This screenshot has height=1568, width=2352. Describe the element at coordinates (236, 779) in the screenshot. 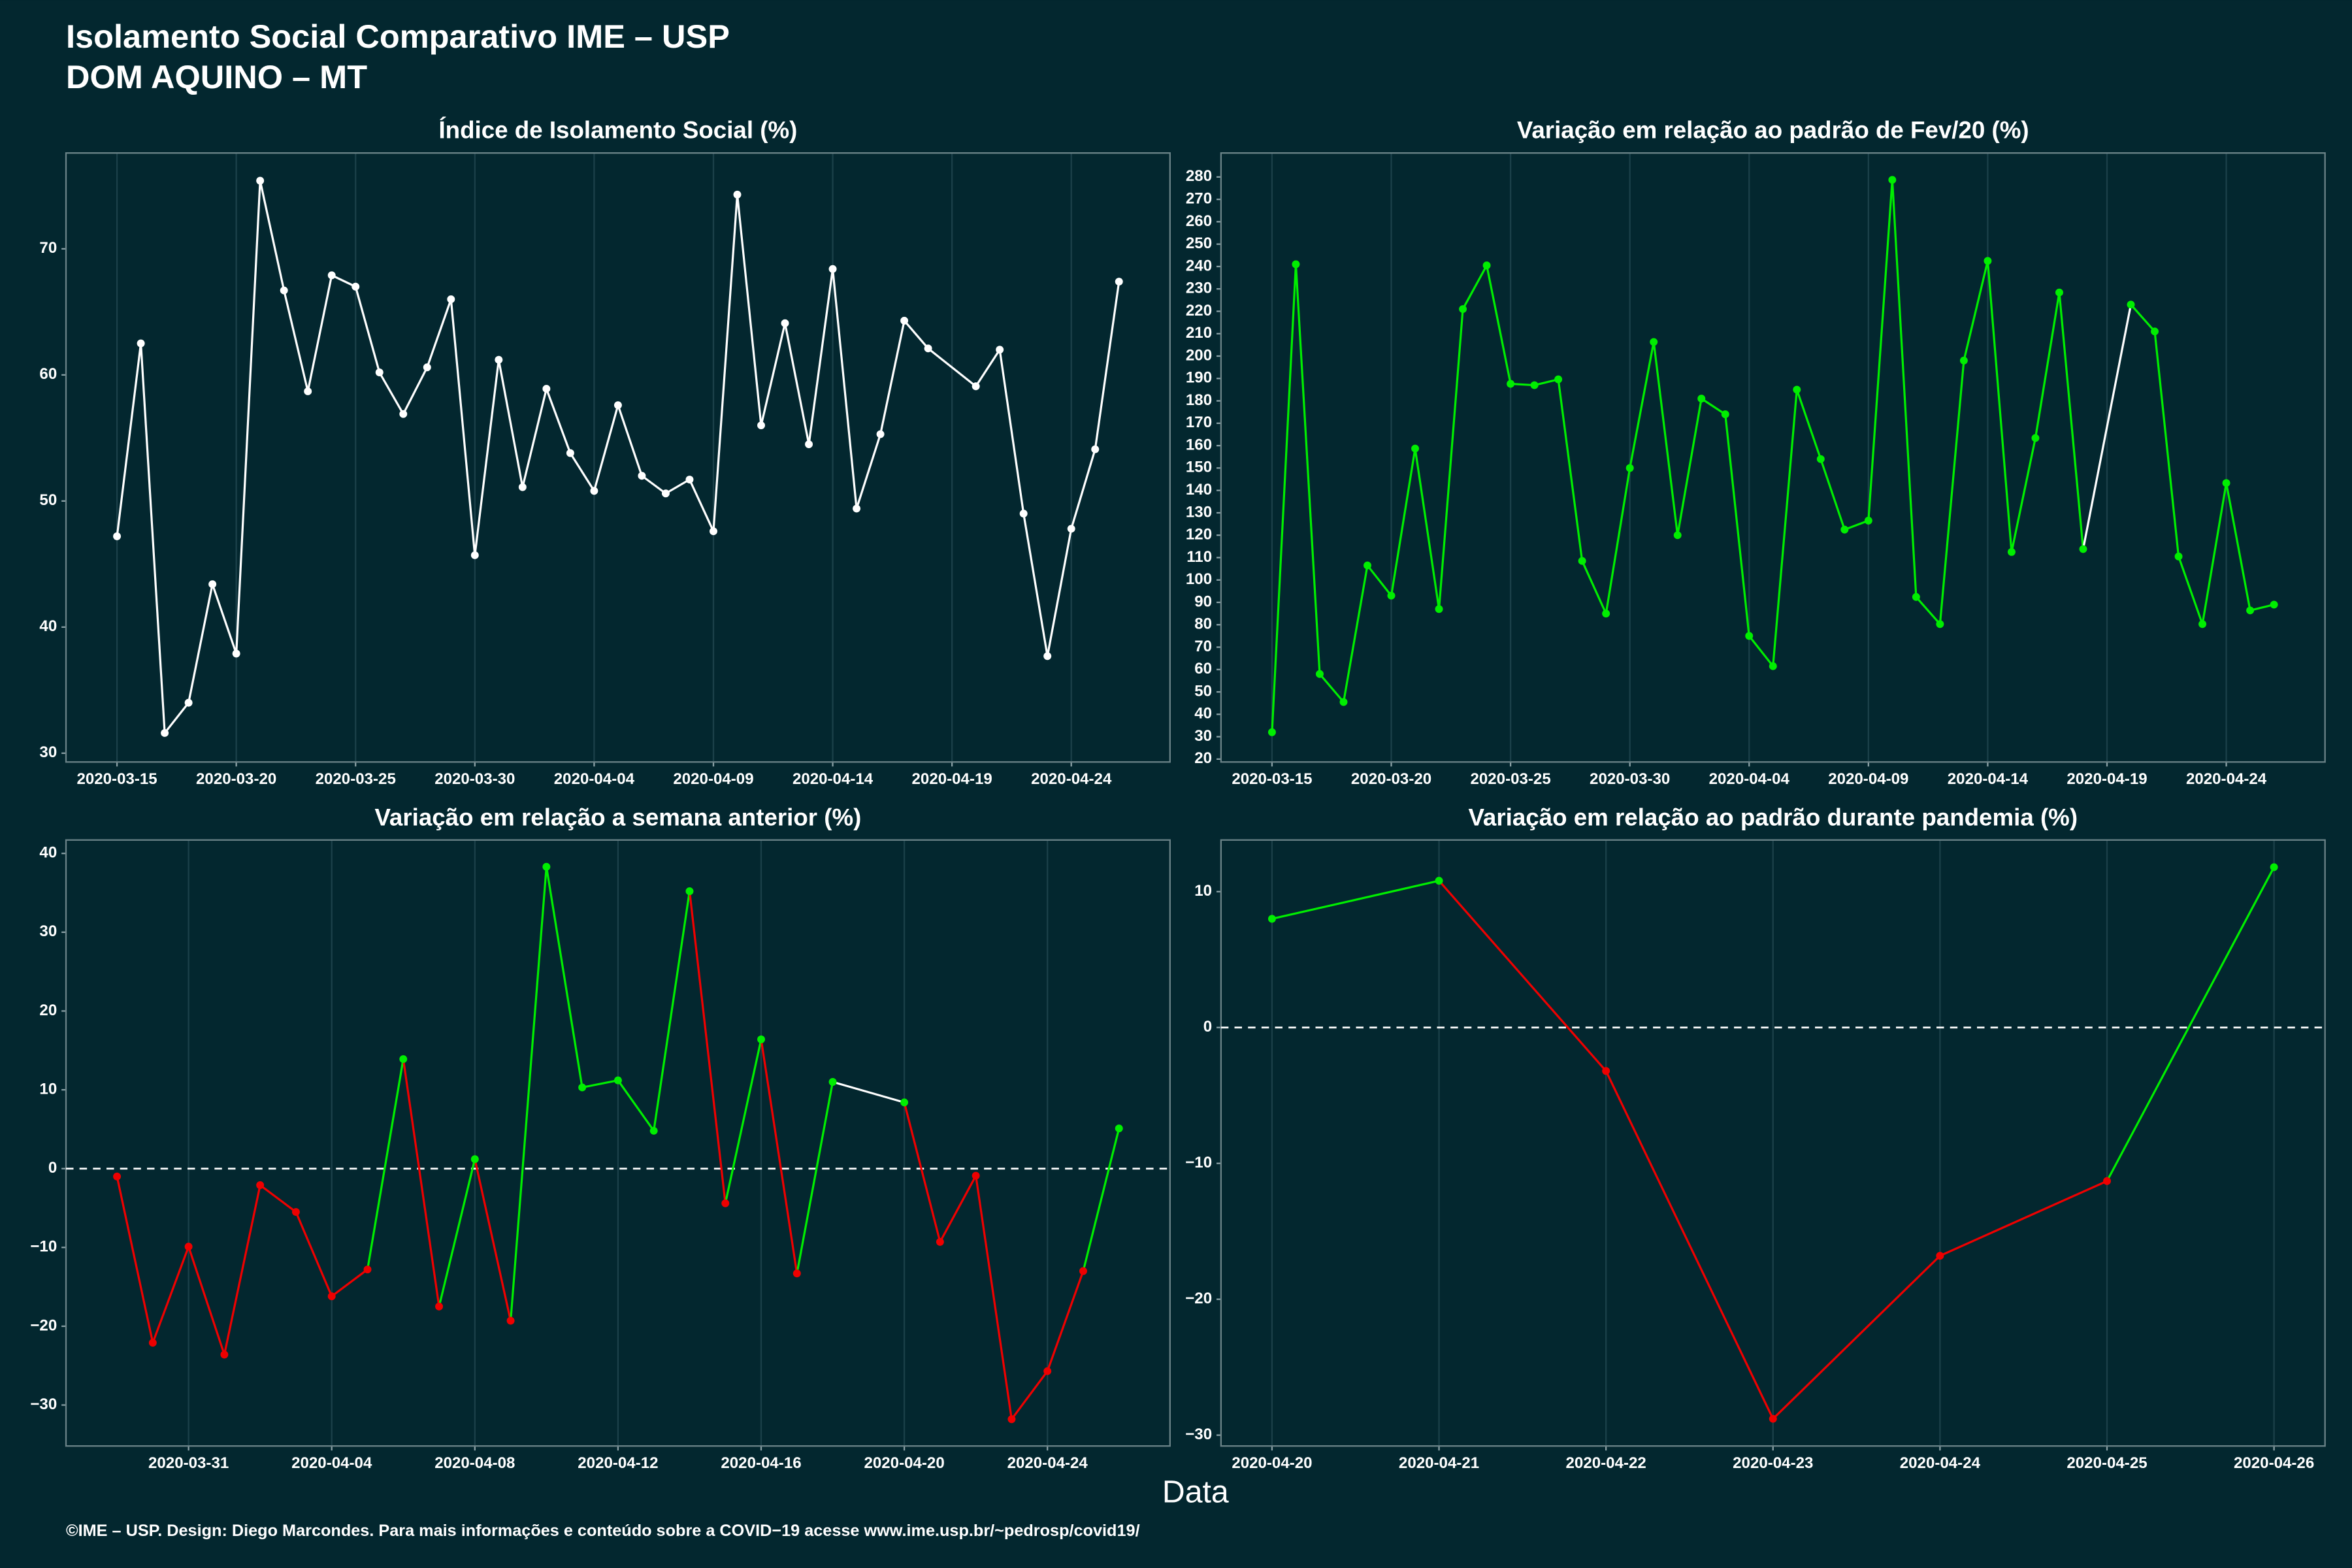

I see `x-tick-label: 2020-03-20` at that location.